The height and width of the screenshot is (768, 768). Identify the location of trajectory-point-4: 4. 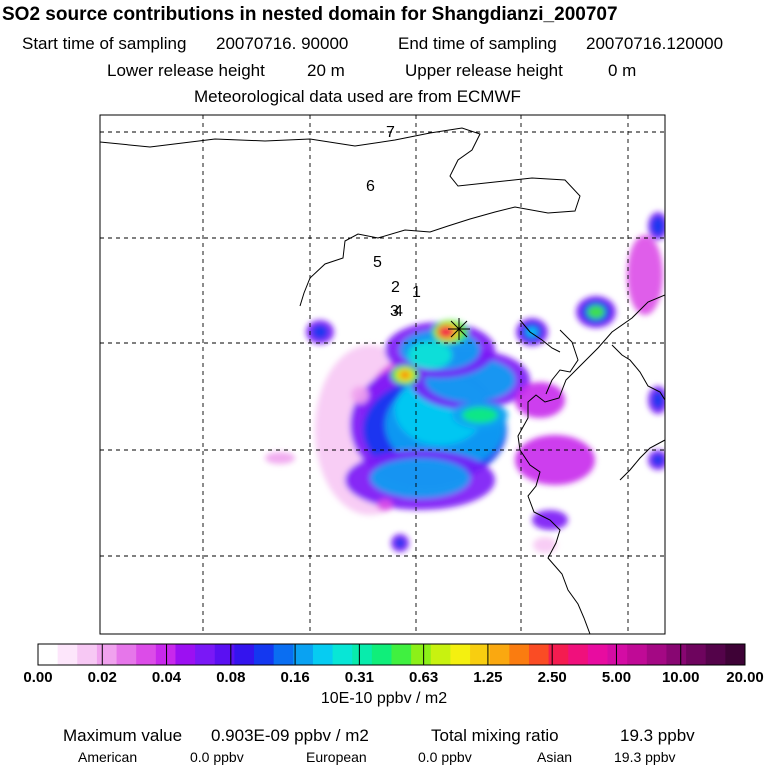
(398, 311).